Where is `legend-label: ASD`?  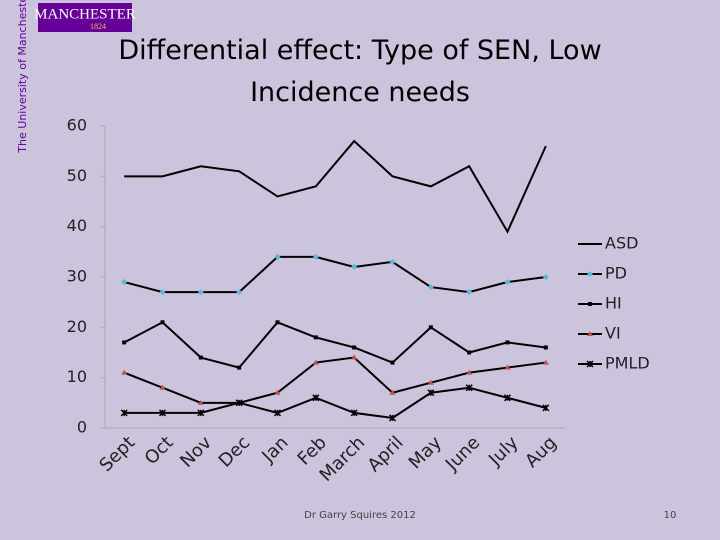
legend-label: ASD is located at coordinates (621, 243).